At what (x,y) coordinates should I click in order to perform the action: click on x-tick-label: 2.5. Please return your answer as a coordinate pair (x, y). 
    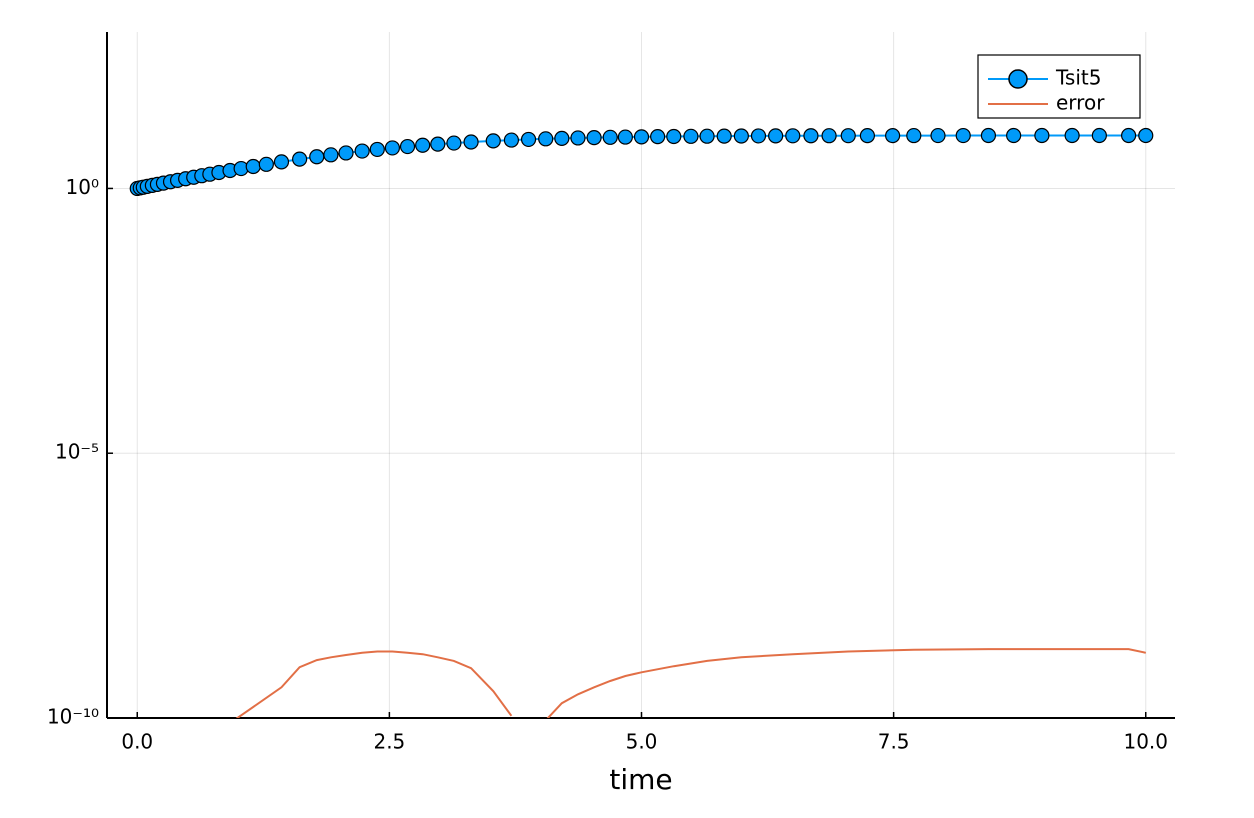
    Looking at the image, I should click on (389, 742).